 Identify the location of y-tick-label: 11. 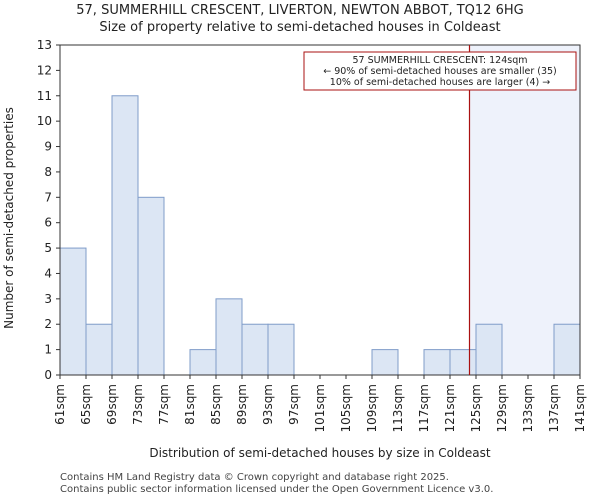
(44, 96).